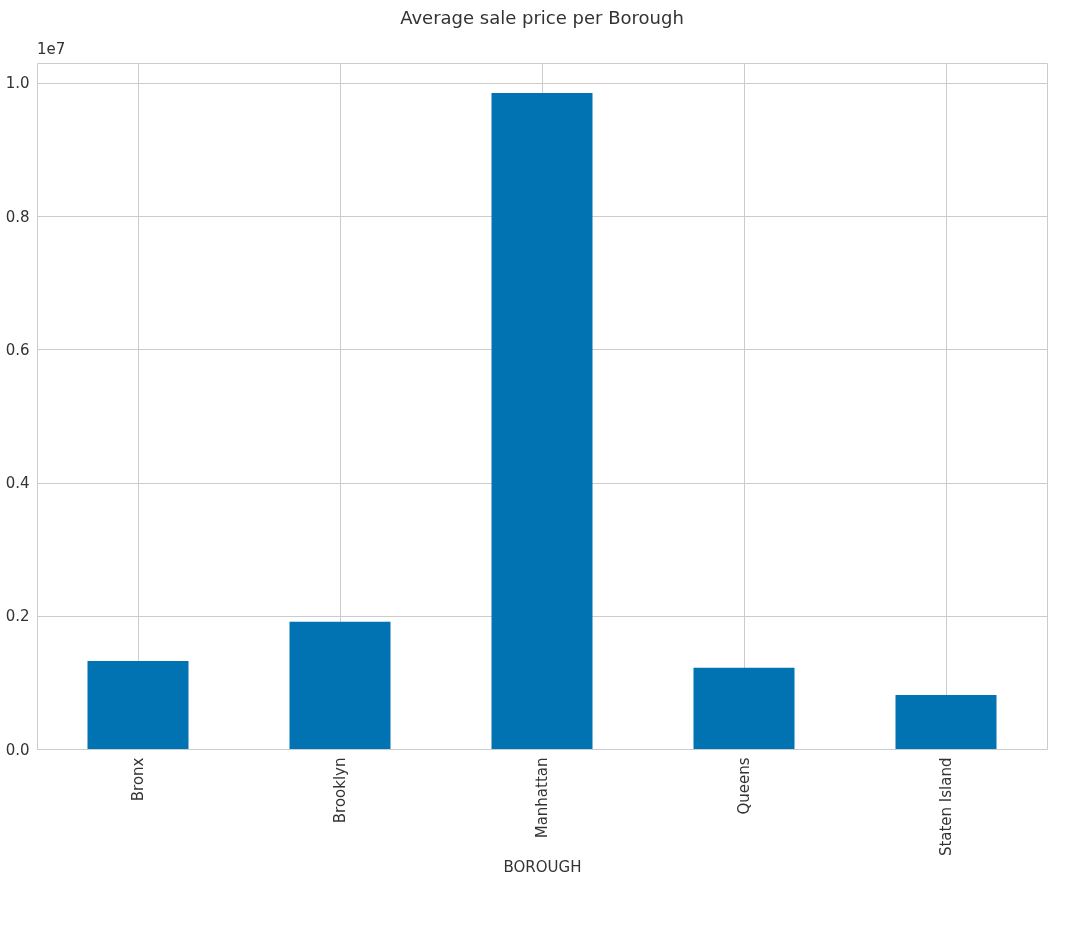 This screenshot has height=934, width=1076. What do you see at coordinates (17, 749) in the screenshot?
I see `y-tick-label: 0.0` at bounding box center [17, 749].